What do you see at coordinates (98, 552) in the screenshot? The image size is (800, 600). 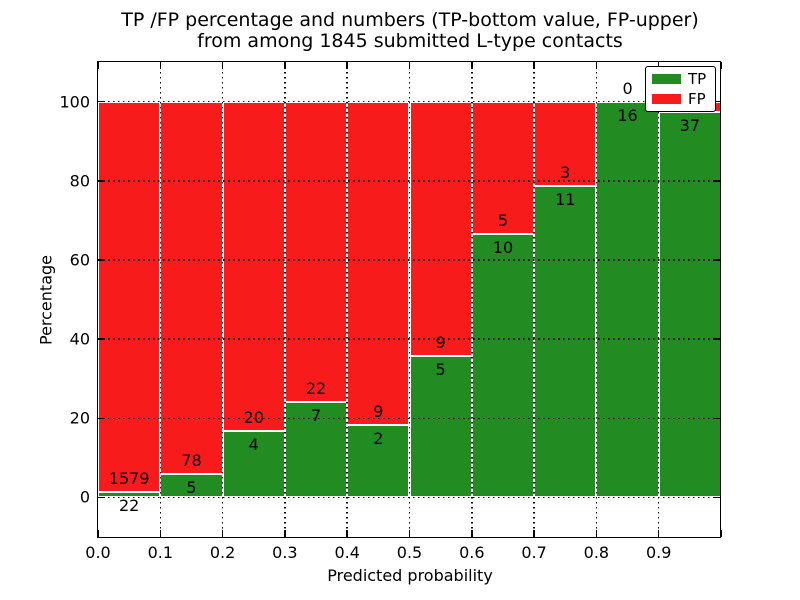 I see `x-tick-label: 0.0` at bounding box center [98, 552].